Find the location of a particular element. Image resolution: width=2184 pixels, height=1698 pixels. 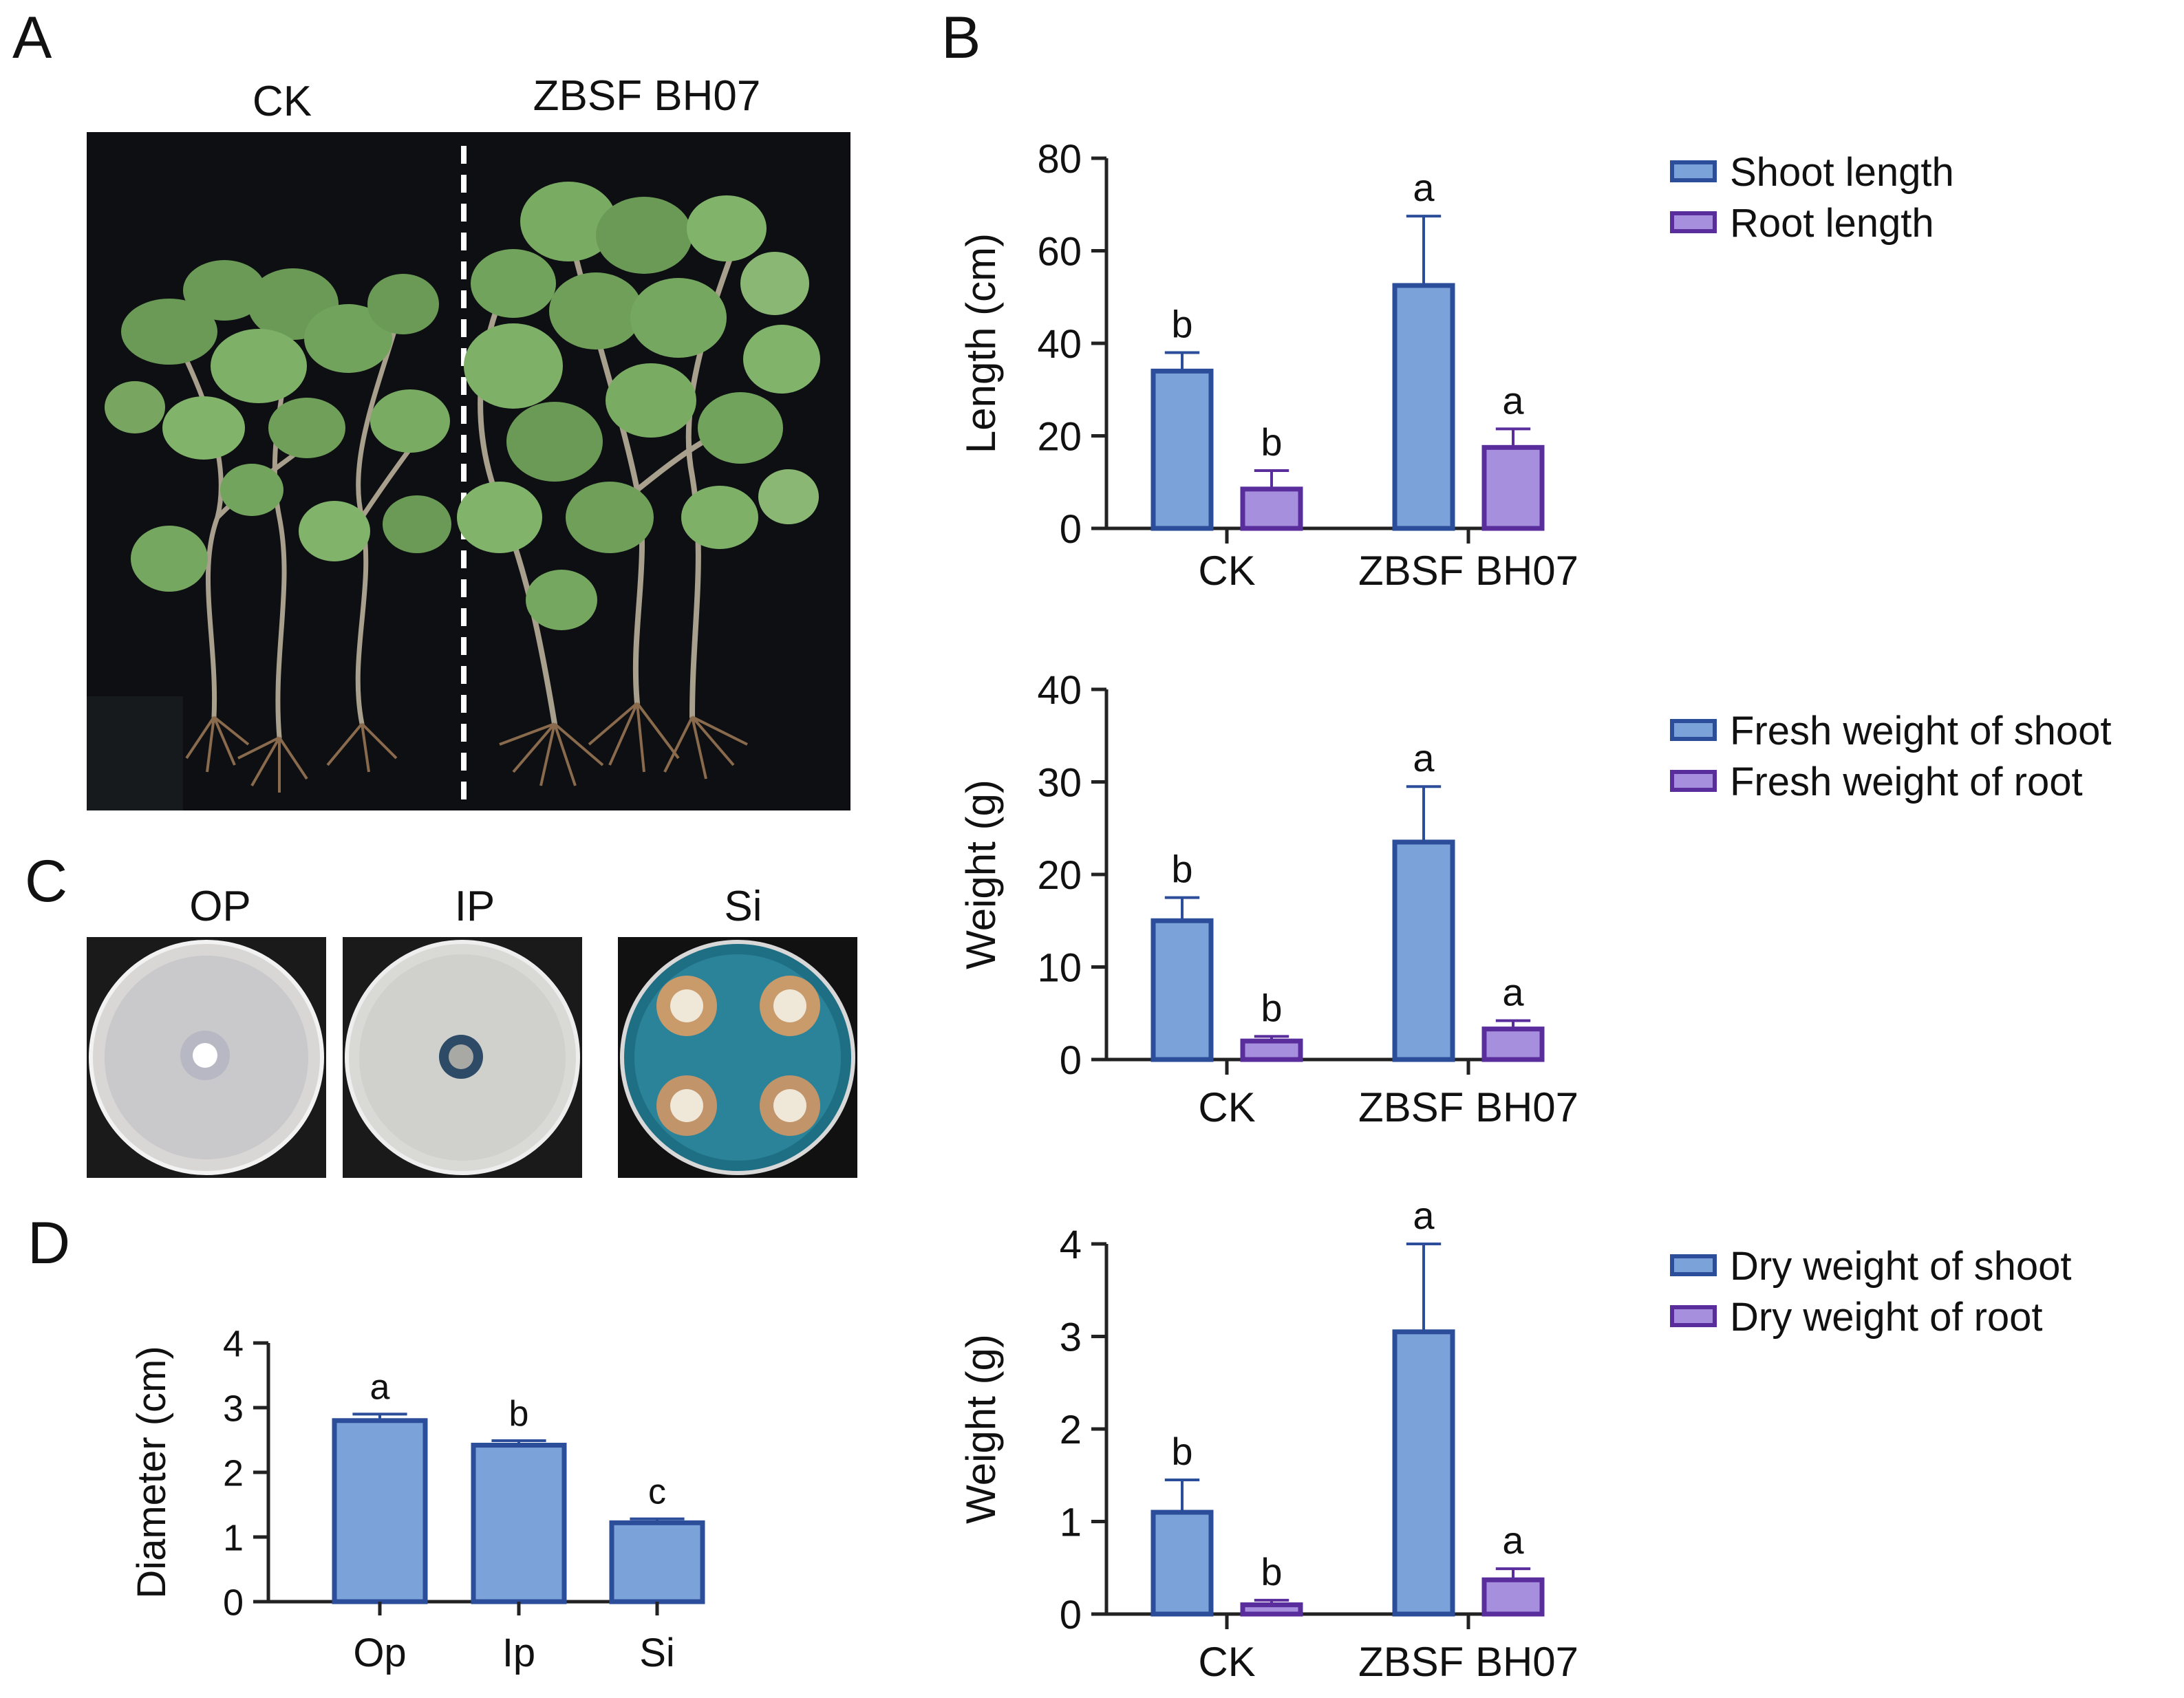

photo-label-zbsf: ZBSF BH07 is located at coordinates (647, 96).